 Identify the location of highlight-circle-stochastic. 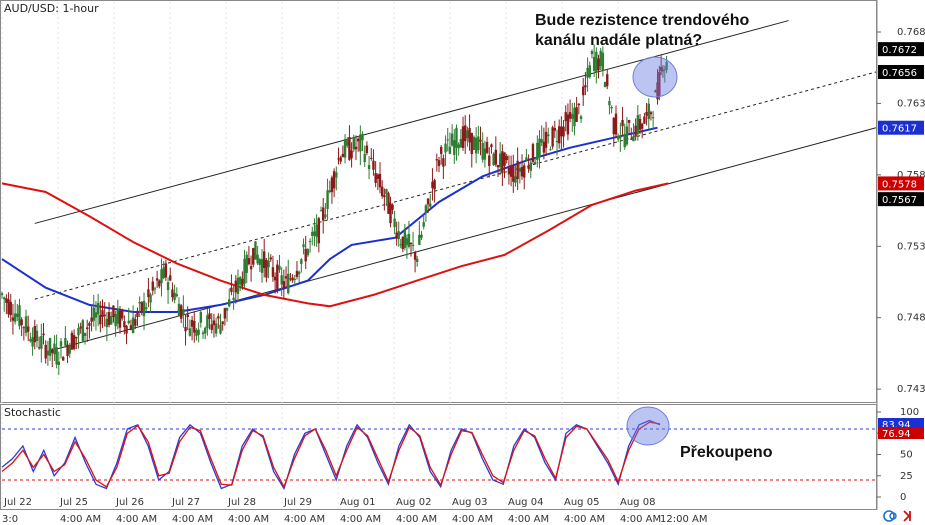
(648, 426).